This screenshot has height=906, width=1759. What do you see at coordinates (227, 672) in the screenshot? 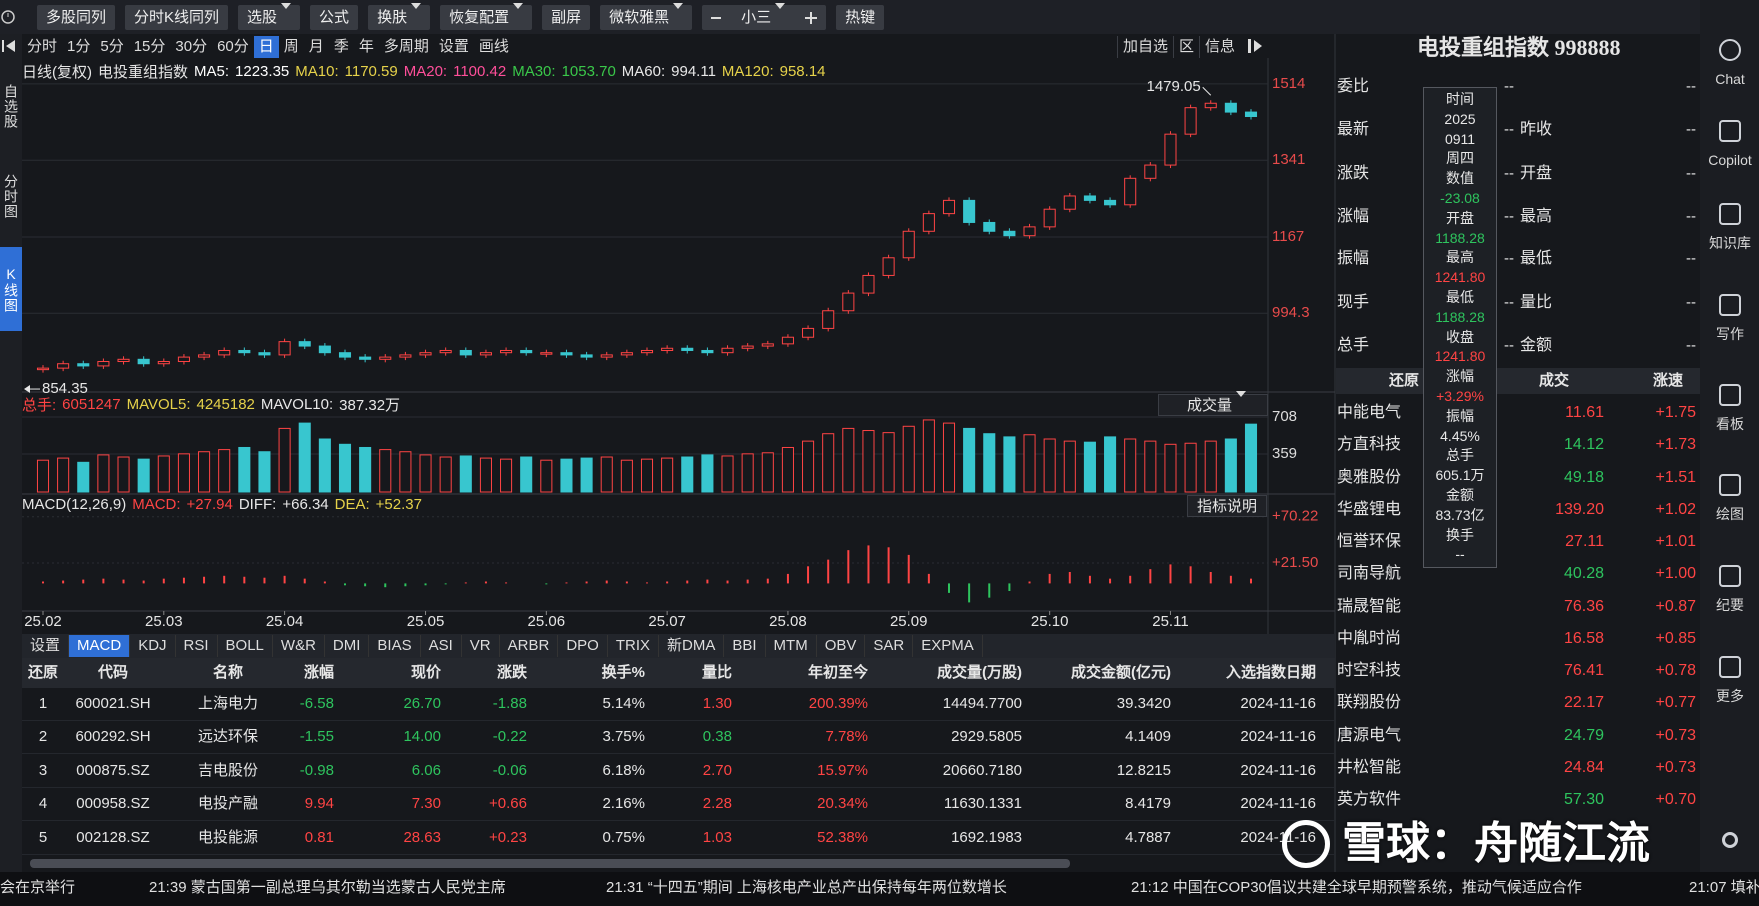
I see `table-header: 名称` at bounding box center [227, 672].